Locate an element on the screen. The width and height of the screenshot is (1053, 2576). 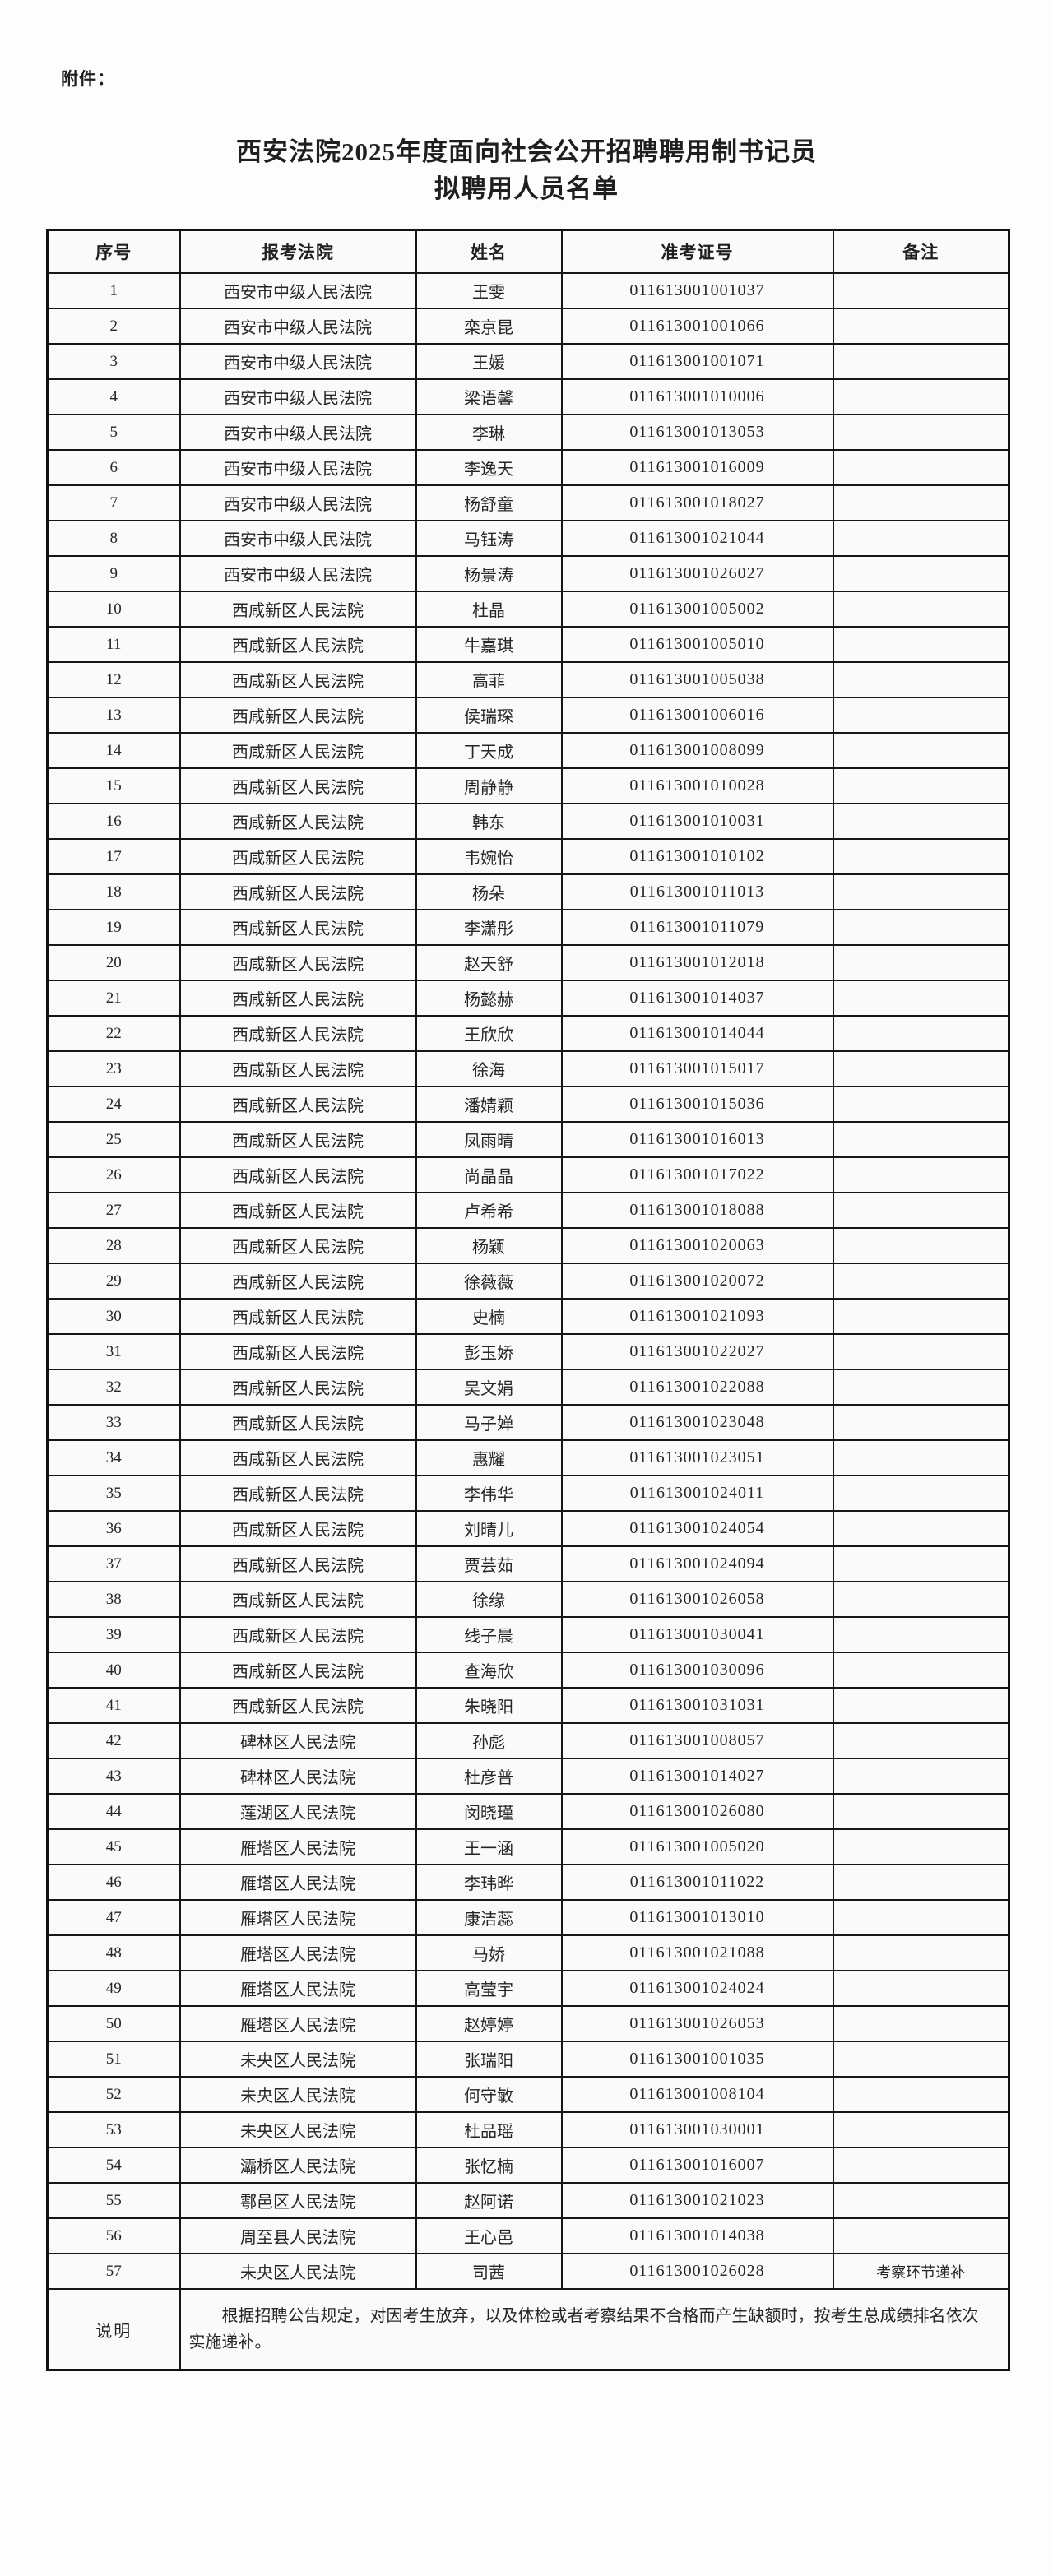
table-row: 21 西咸新区人民法院 杨懿赫 011613001014037 is located at coordinates (528, 999).